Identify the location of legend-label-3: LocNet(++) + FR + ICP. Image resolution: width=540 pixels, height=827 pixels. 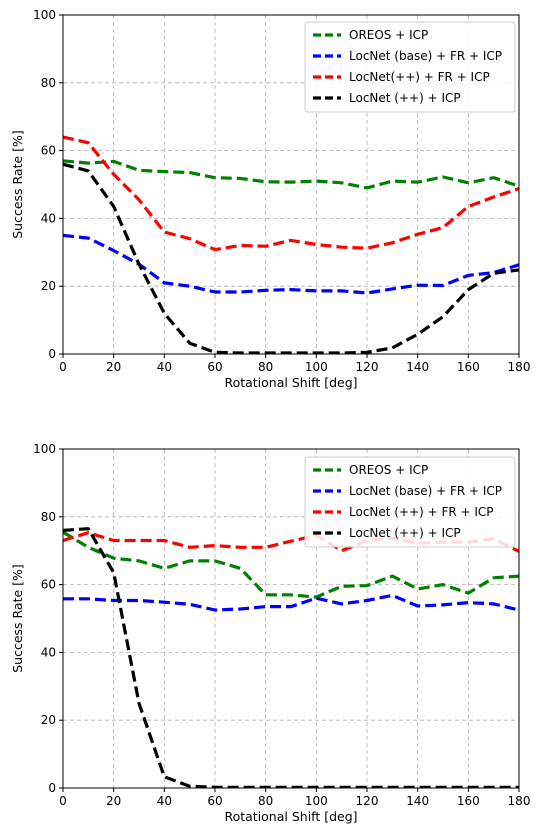
(419, 77).